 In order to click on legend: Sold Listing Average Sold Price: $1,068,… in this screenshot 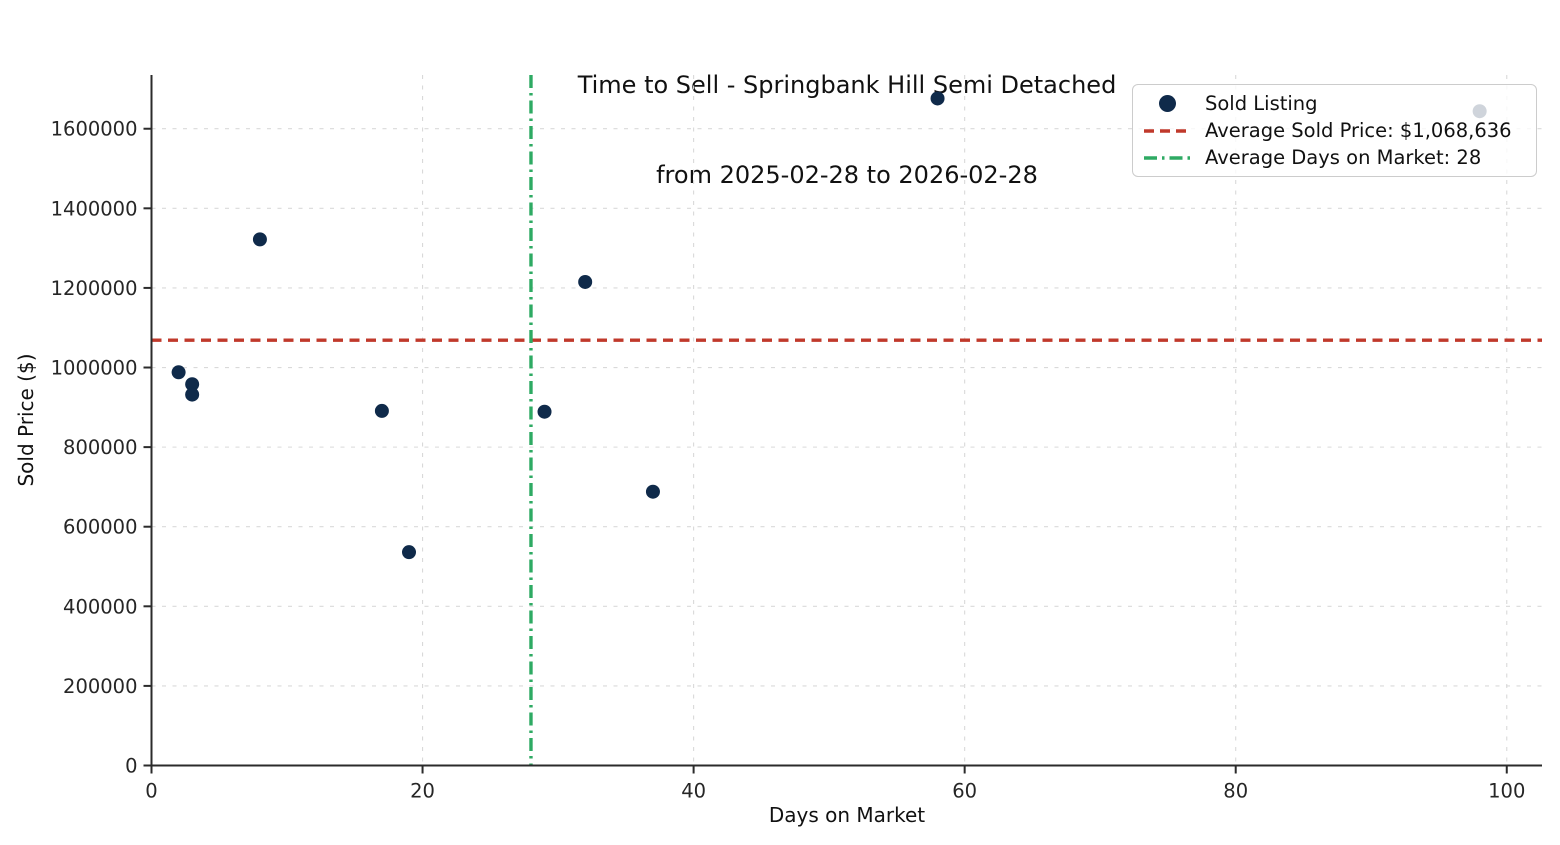, I will do `click(1334, 130)`.